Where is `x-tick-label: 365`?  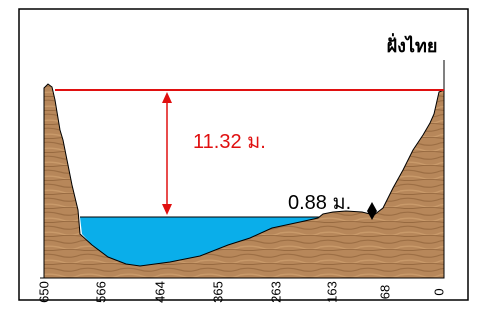 x-tick-label: 365 is located at coordinates (217, 292).